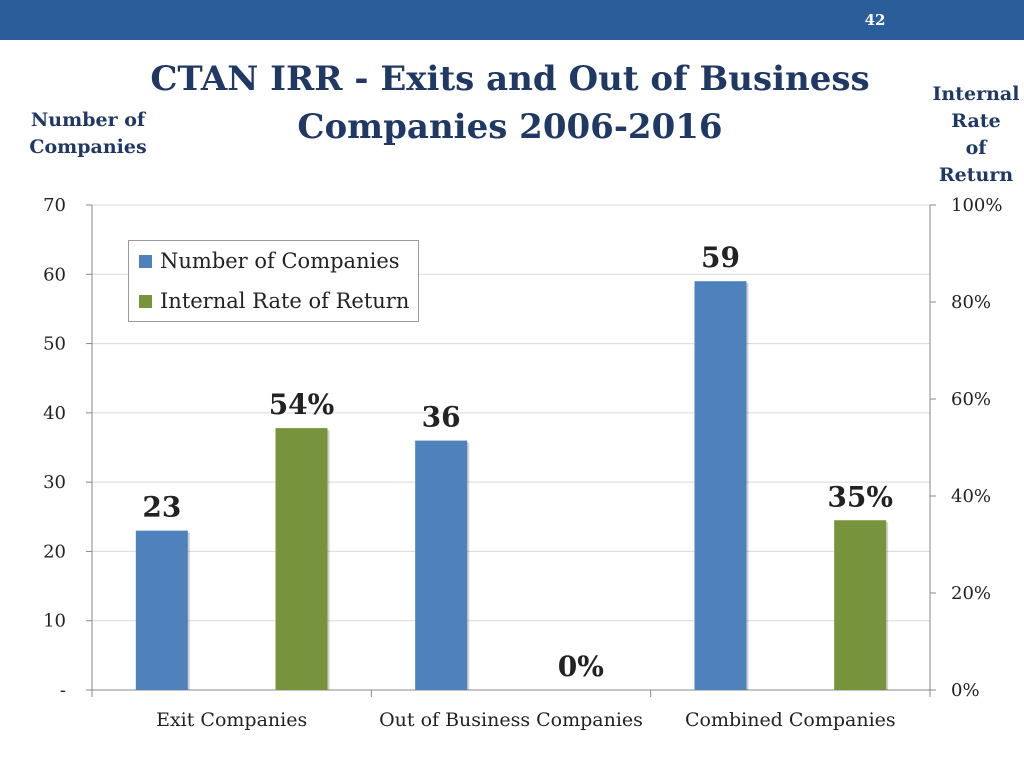 The width and height of the screenshot is (1024, 768). What do you see at coordinates (965, 690) in the screenshot?
I see `right-tick-label: 0%` at bounding box center [965, 690].